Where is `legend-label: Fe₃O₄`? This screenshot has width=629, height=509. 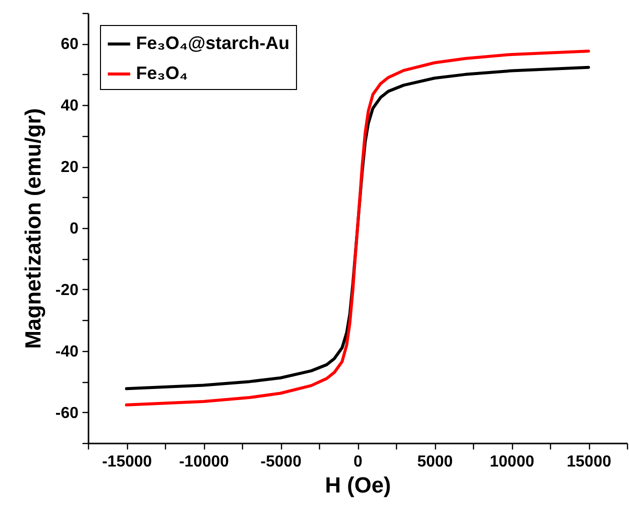 legend-label: Fe₃O₄ is located at coordinates (162, 73).